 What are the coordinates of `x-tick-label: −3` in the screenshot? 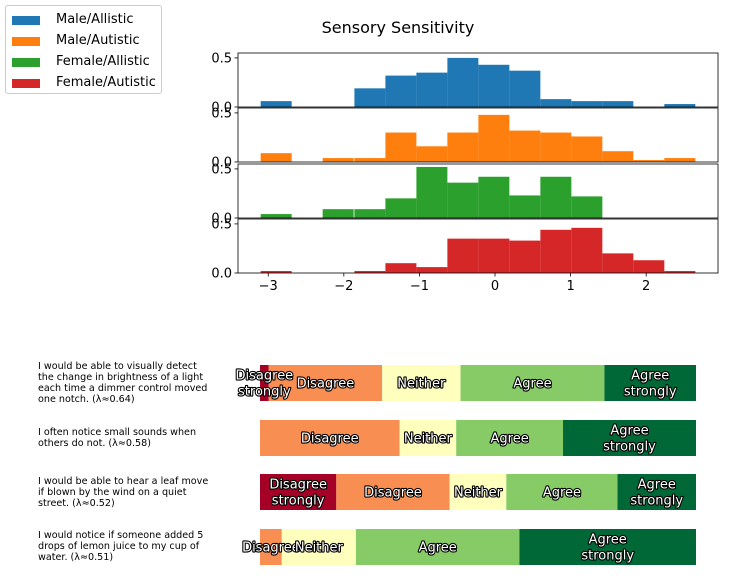 It's located at (268, 286).